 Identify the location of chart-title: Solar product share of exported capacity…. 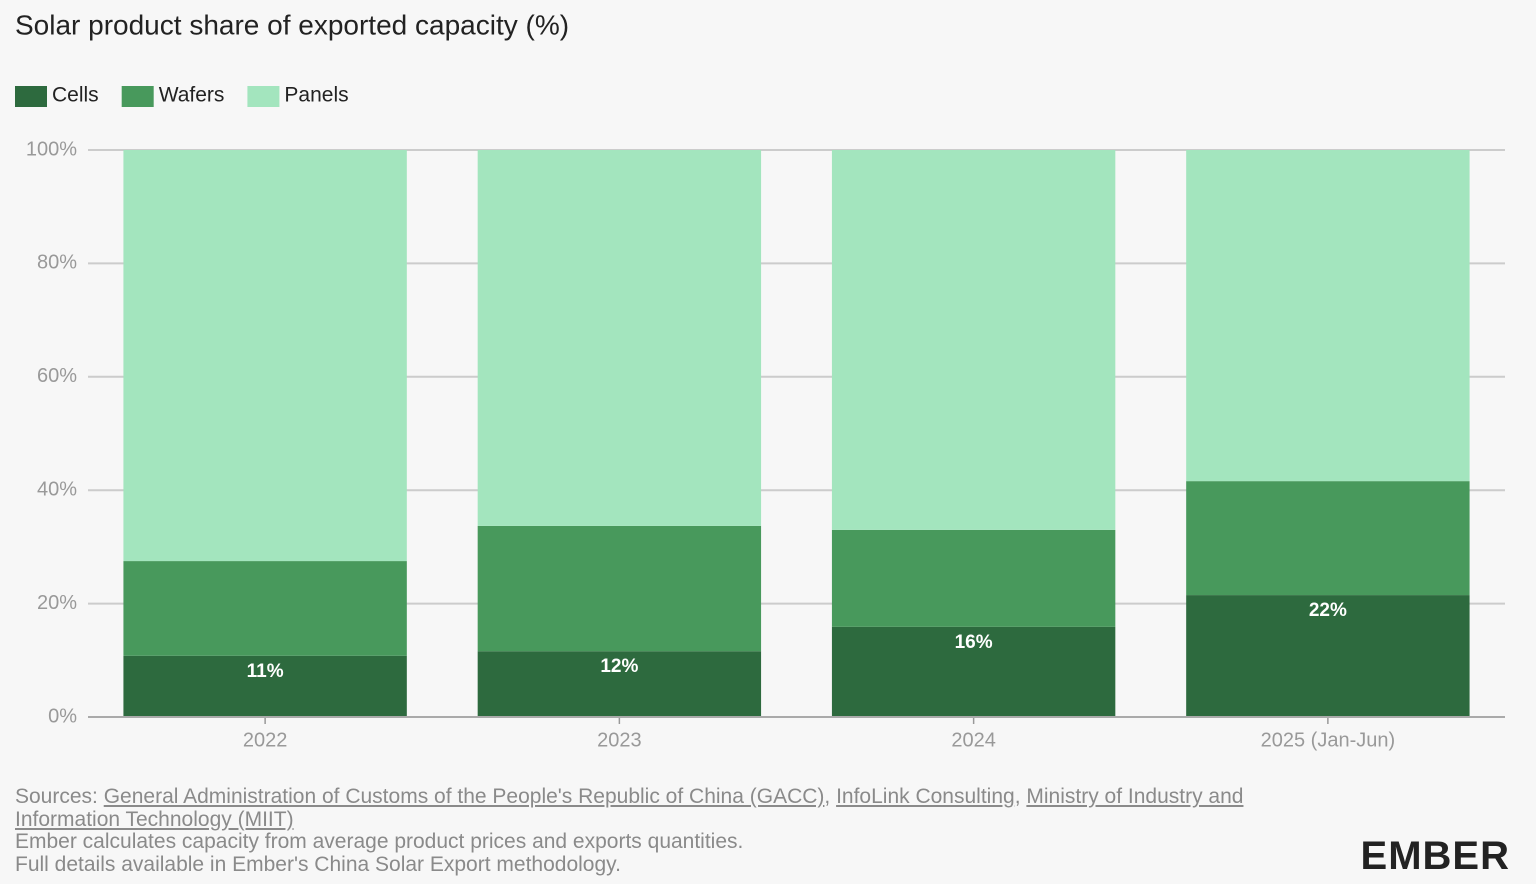
(292, 24).